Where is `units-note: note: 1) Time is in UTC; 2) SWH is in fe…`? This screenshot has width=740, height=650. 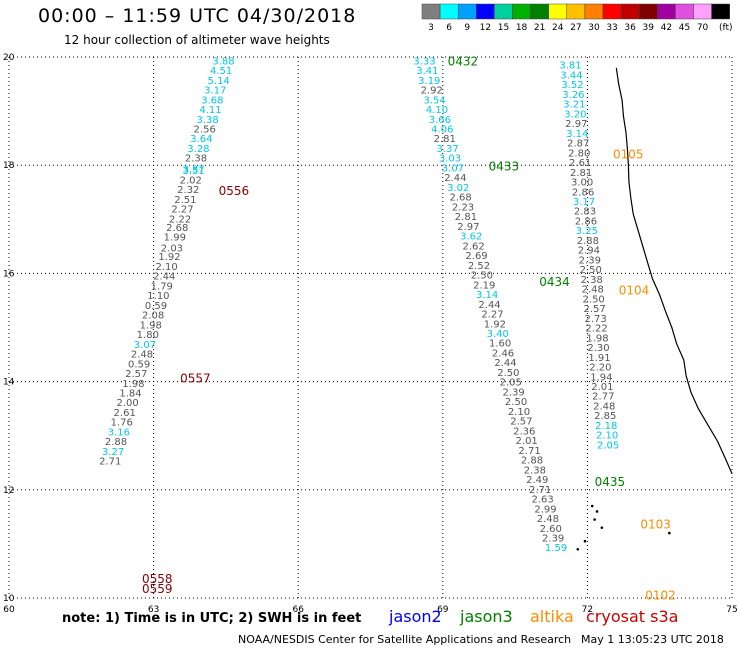
units-note: note: 1) Time is in UTC; 2) SWH is in fe… is located at coordinates (212, 618).